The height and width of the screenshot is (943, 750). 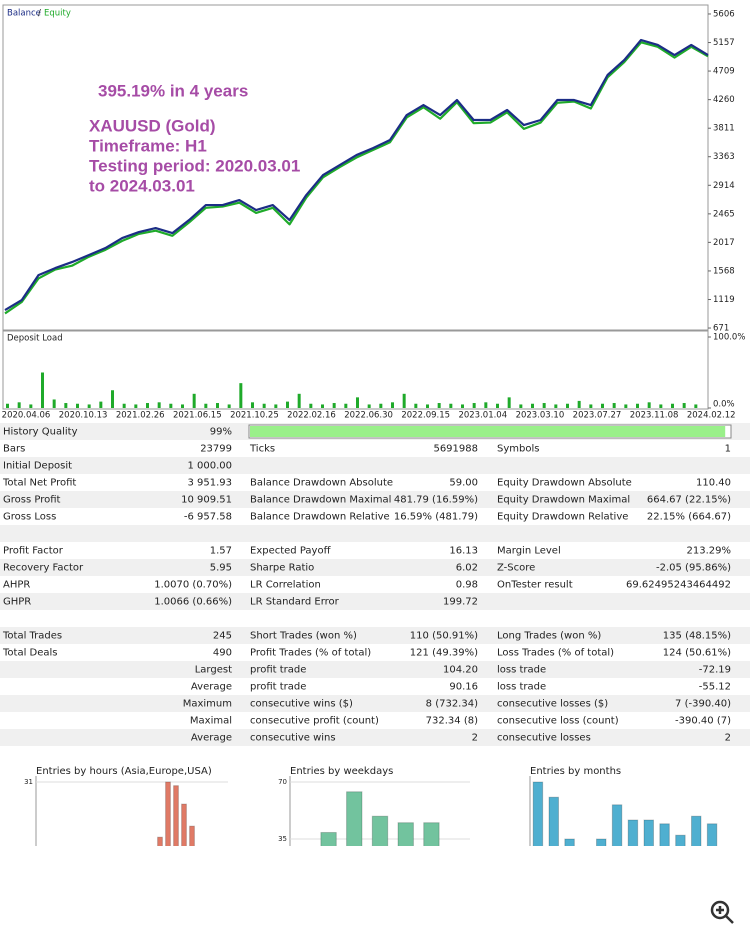 I want to click on cell-value: 1.57, so click(x=221, y=551).